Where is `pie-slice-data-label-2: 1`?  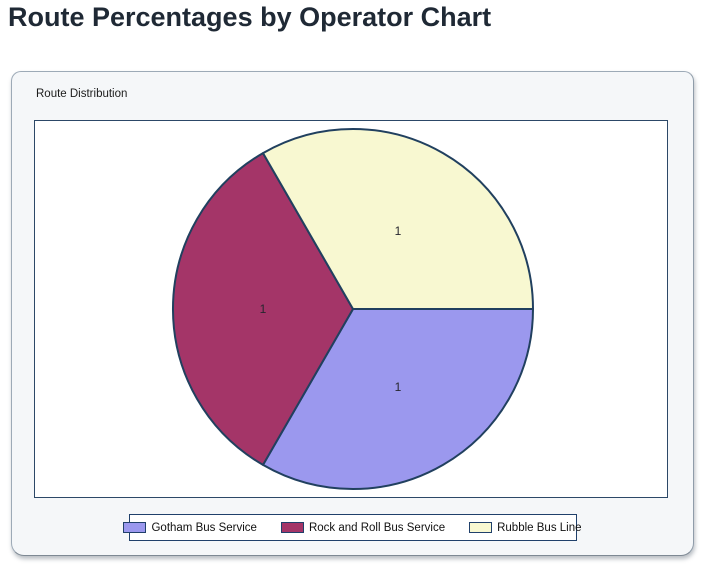
pie-slice-data-label-2: 1 is located at coordinates (398, 231).